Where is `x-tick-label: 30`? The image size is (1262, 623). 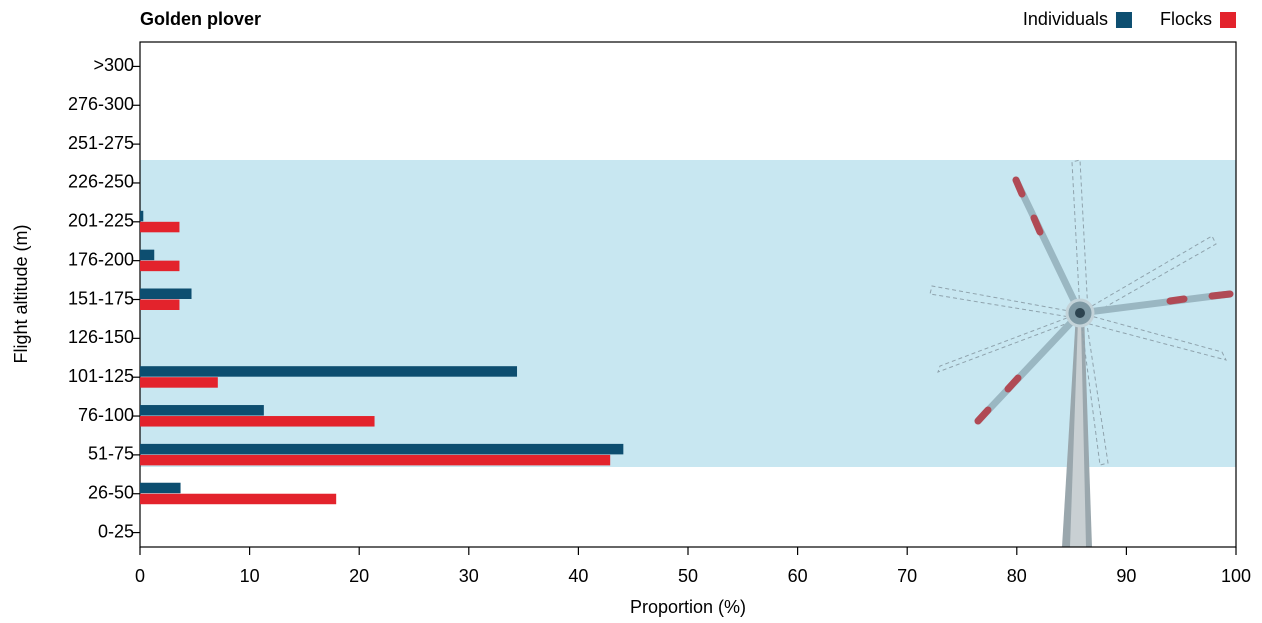 x-tick-label: 30 is located at coordinates (469, 576).